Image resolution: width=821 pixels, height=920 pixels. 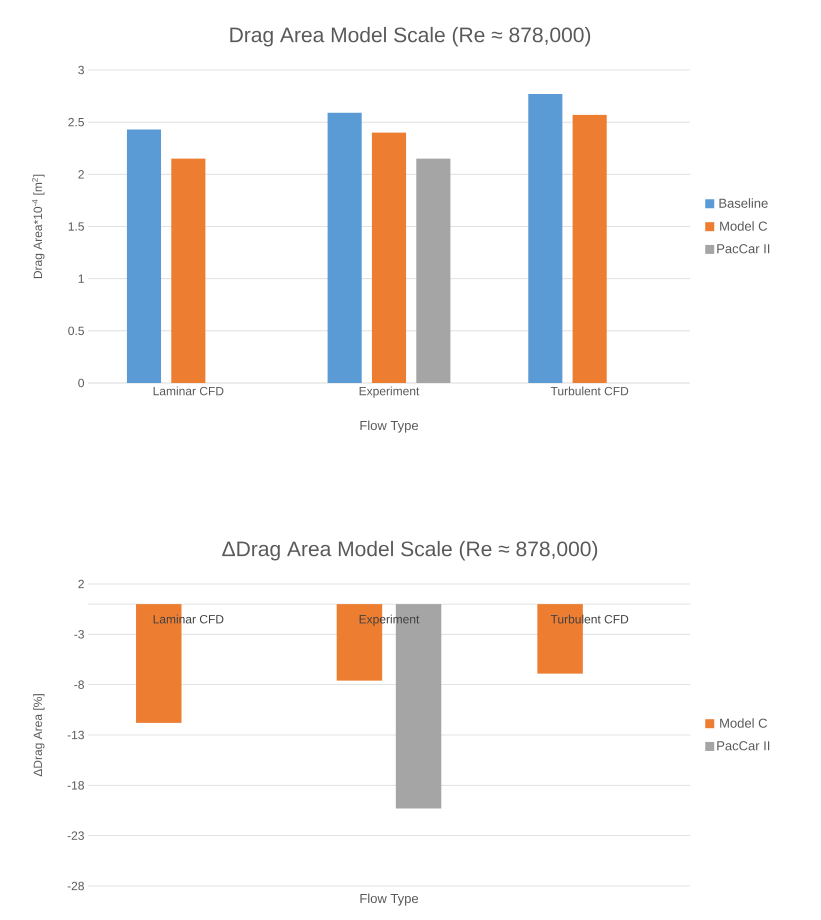 I want to click on y-tick-label: -8, so click(x=79, y=684).